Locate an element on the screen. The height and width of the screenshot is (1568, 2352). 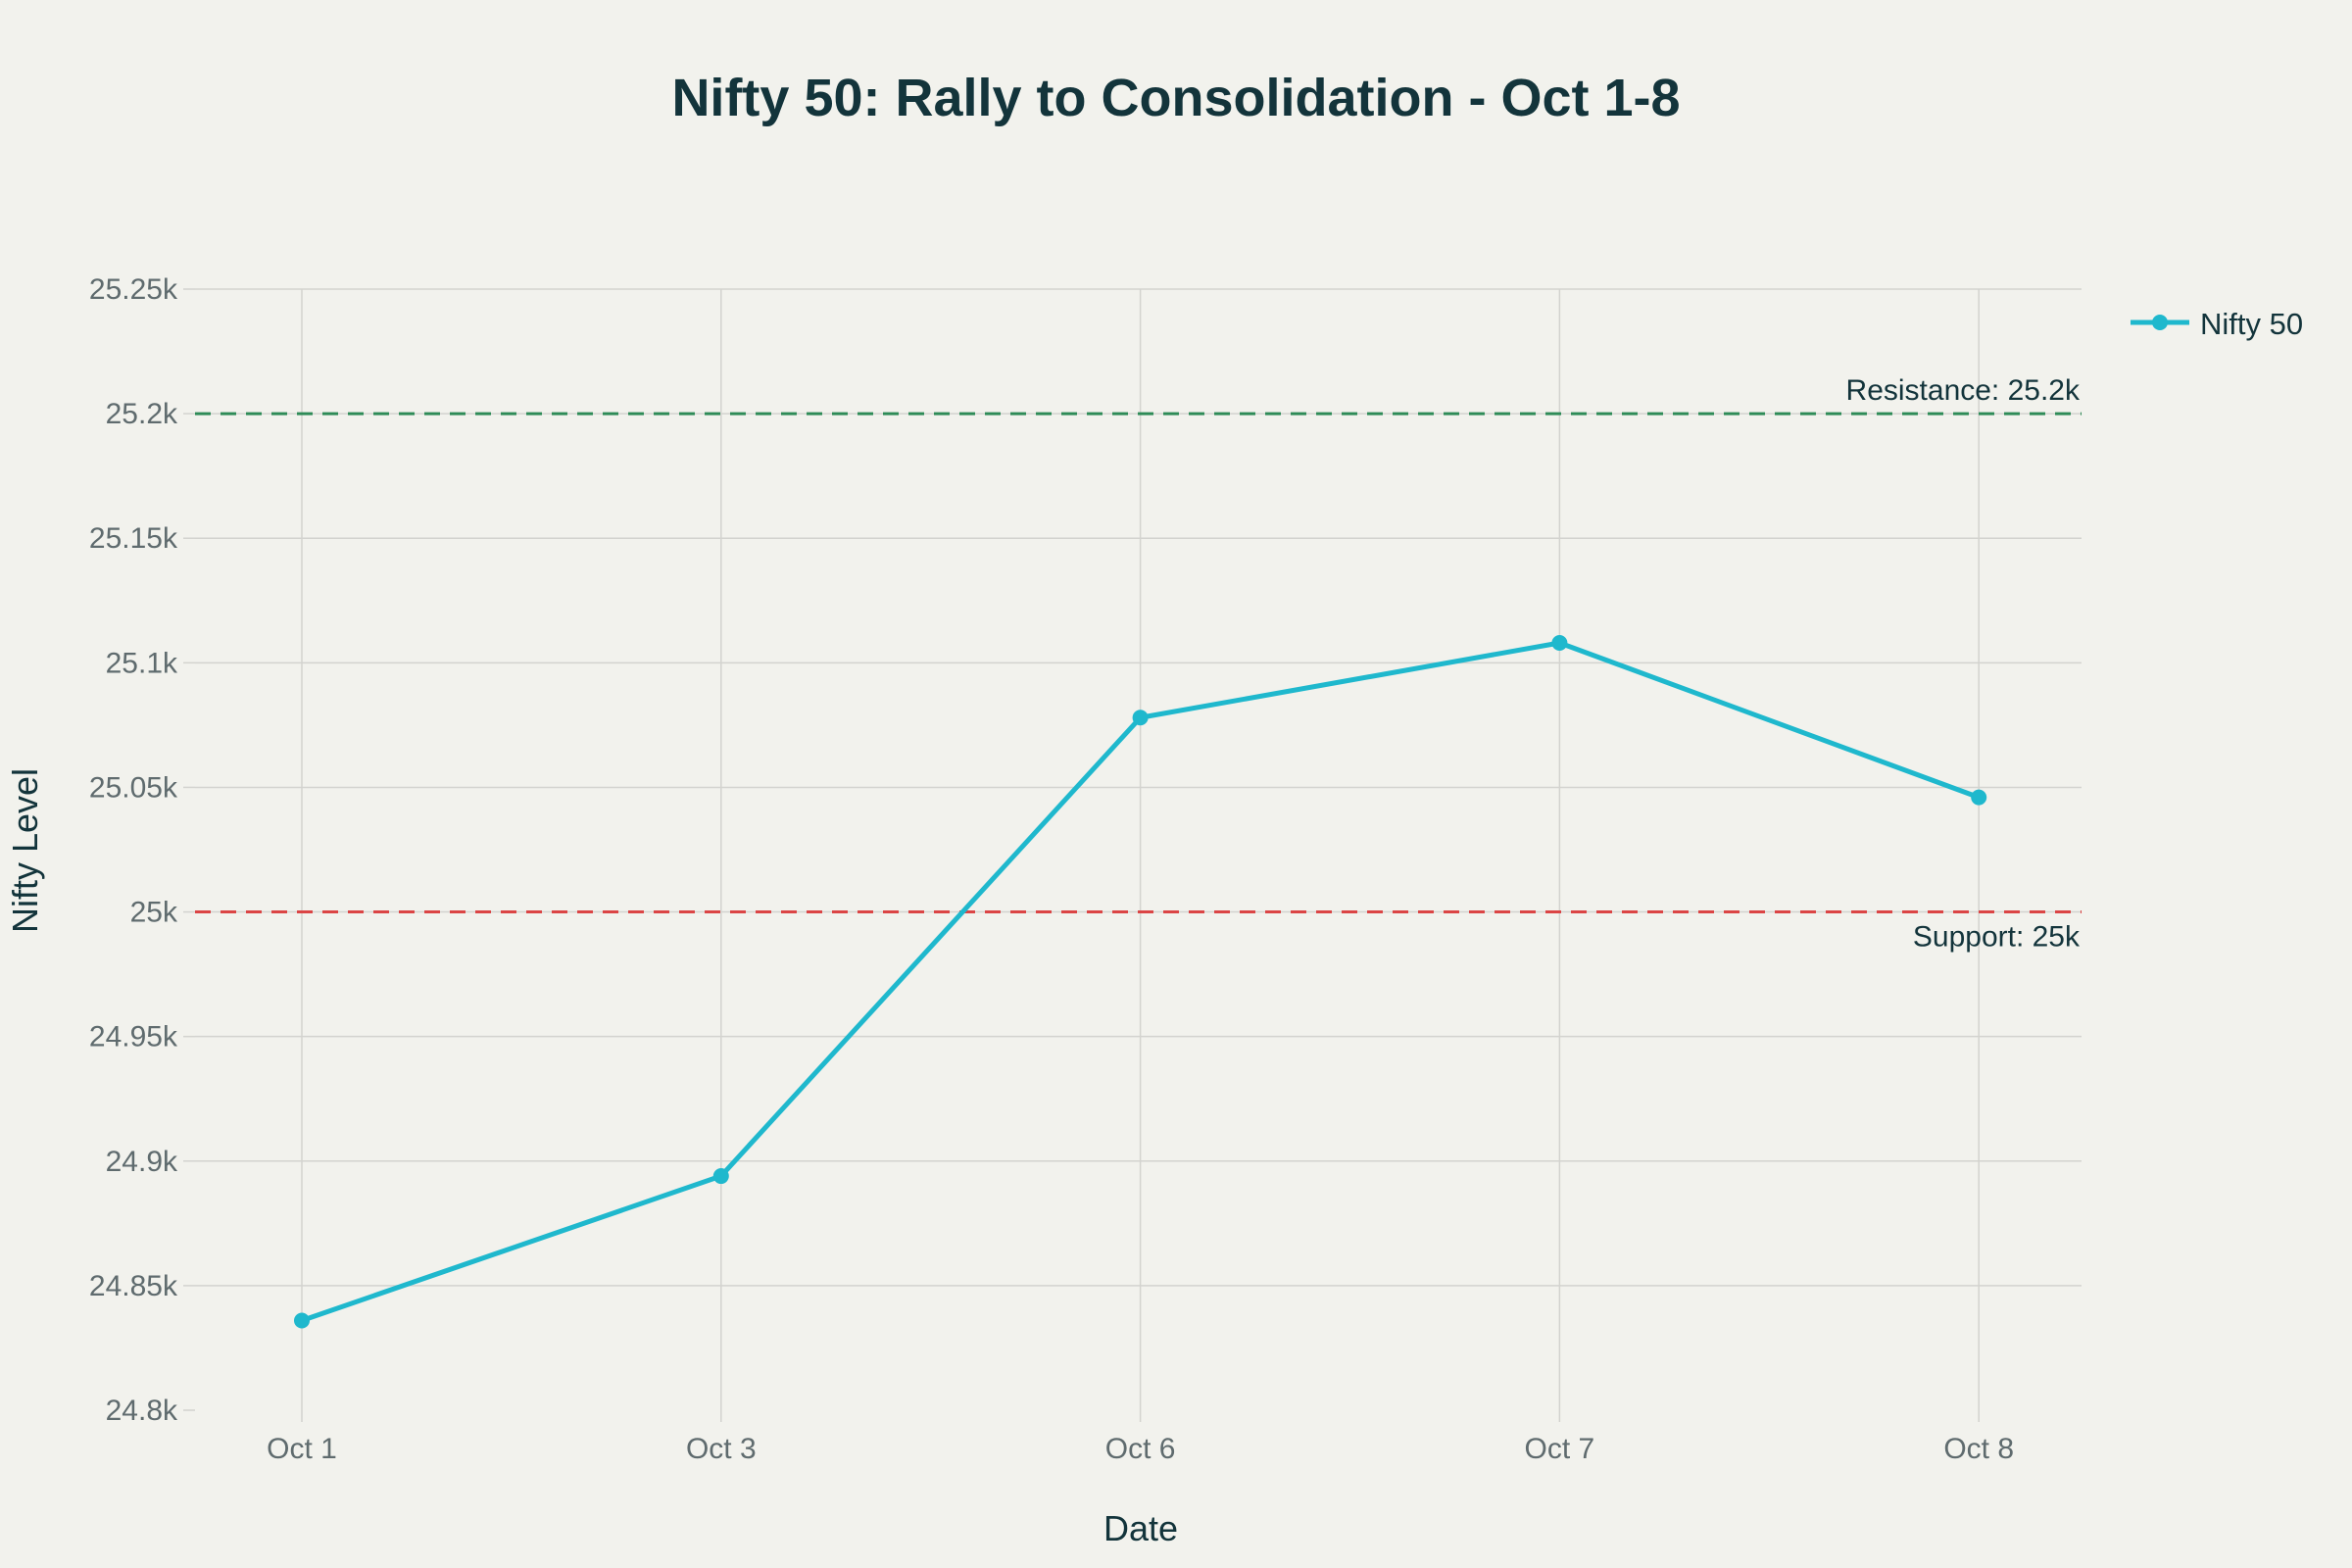
reference-line-label: Support: 25k is located at coordinates (1997, 937).